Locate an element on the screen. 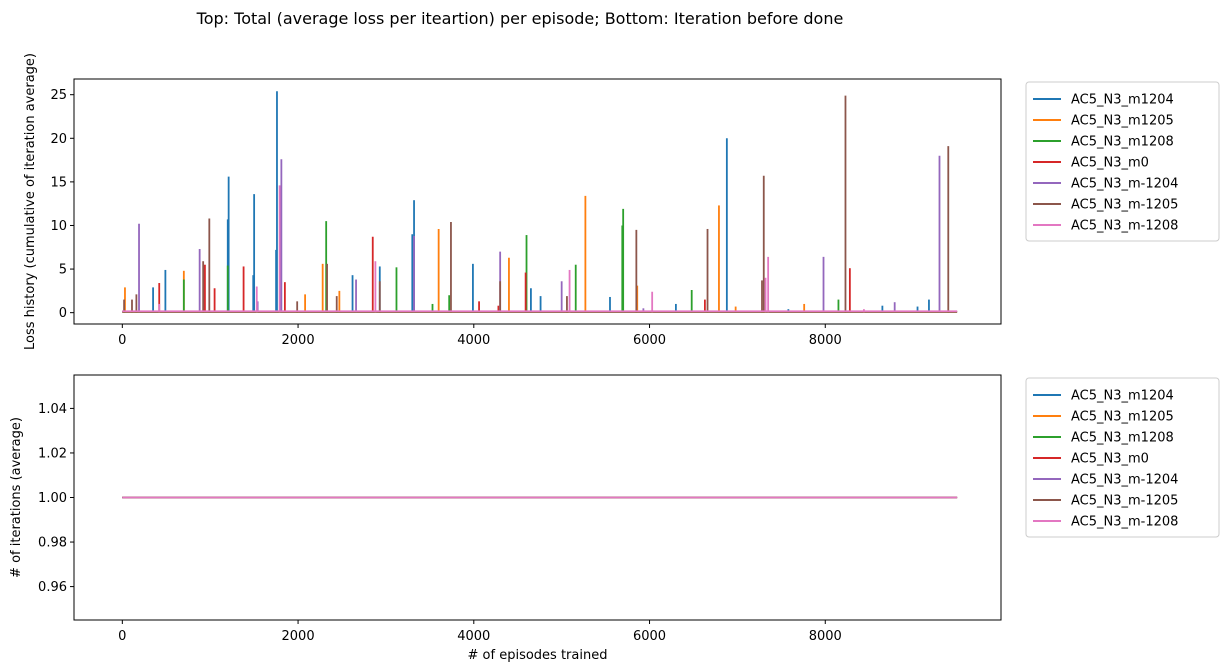  y-tick-label: 1.02 is located at coordinates (52, 453).